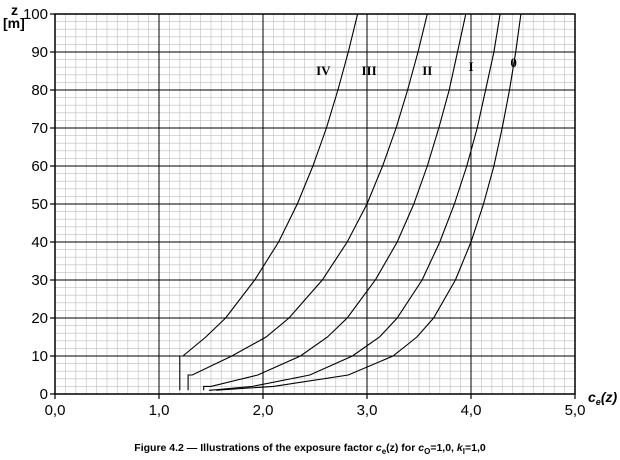 The width and height of the screenshot is (620, 460). I want to click on y-tick-labels: 0 10 20 30 40 50 60 70 80 90 100, so click(35, 204).